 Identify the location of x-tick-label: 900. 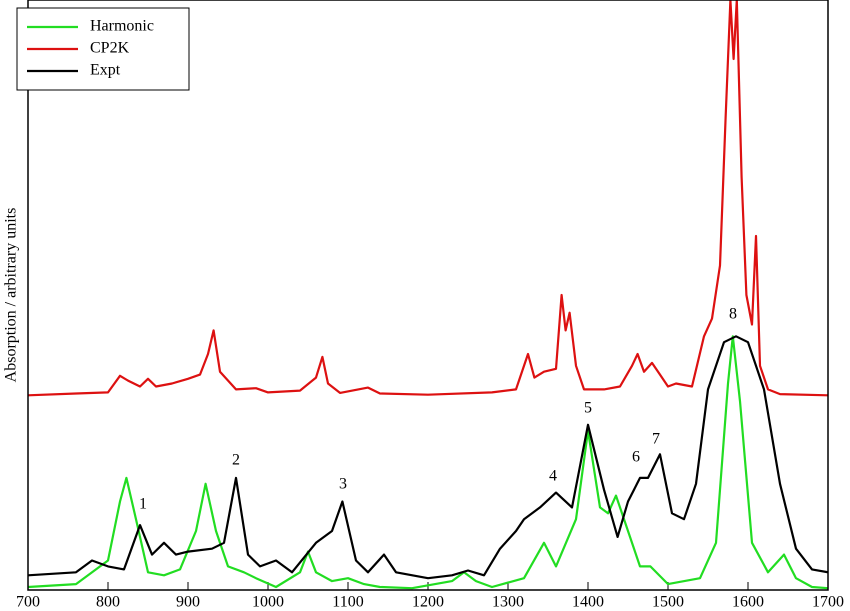
(188, 602).